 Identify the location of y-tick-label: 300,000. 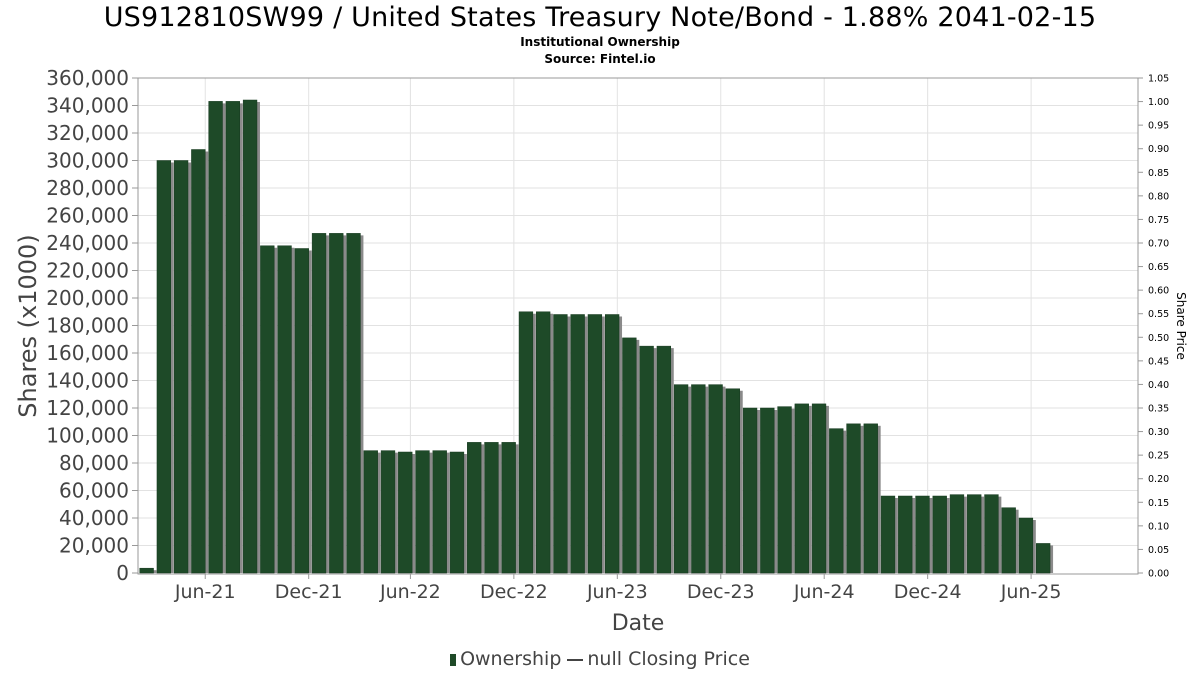
(87, 161).